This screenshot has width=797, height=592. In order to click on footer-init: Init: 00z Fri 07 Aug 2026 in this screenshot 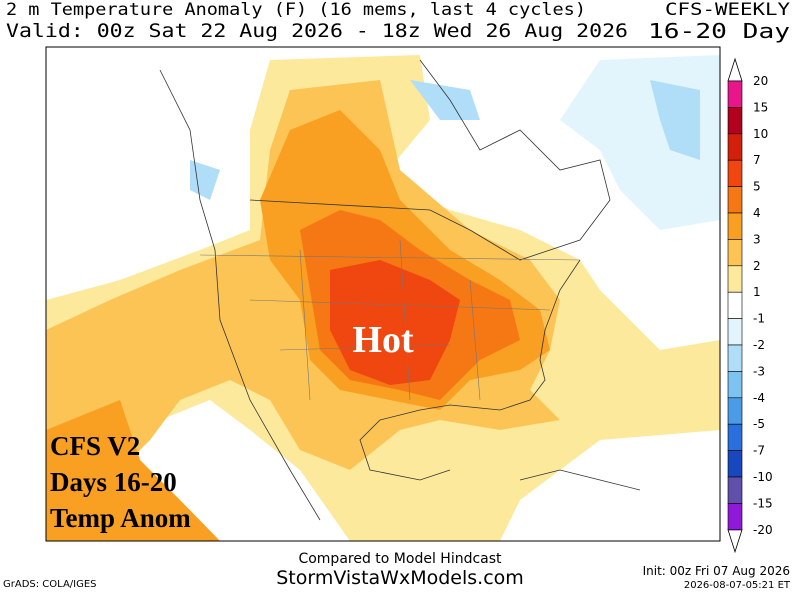, I will do `click(716, 571)`.